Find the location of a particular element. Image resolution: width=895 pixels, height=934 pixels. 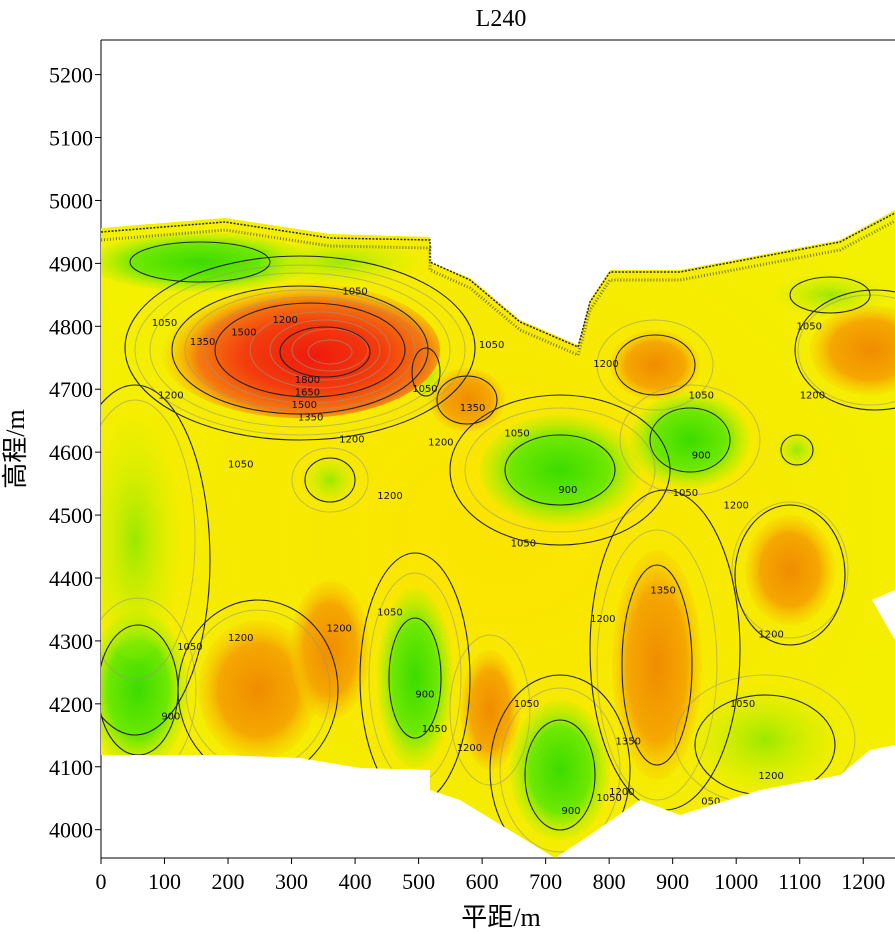

chart-title: L240 is located at coordinates (501, 19).